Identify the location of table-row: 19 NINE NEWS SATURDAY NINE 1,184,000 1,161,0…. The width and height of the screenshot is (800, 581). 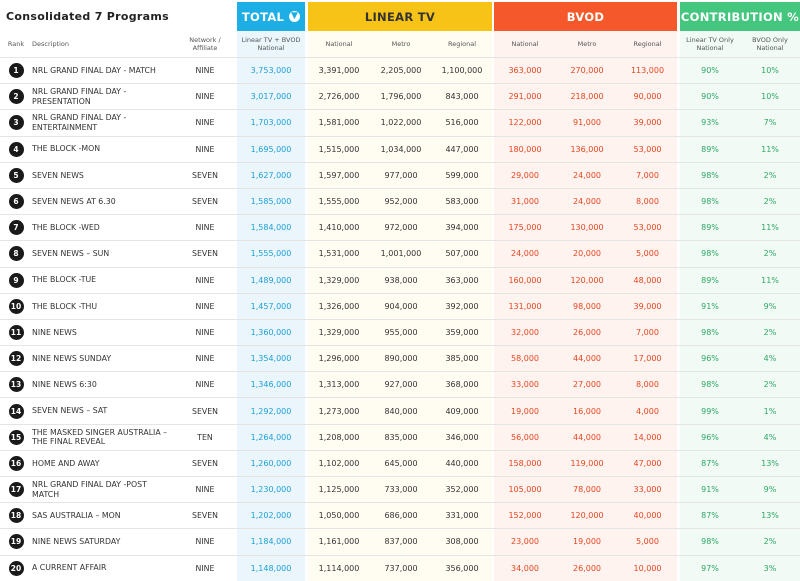
(400, 541).